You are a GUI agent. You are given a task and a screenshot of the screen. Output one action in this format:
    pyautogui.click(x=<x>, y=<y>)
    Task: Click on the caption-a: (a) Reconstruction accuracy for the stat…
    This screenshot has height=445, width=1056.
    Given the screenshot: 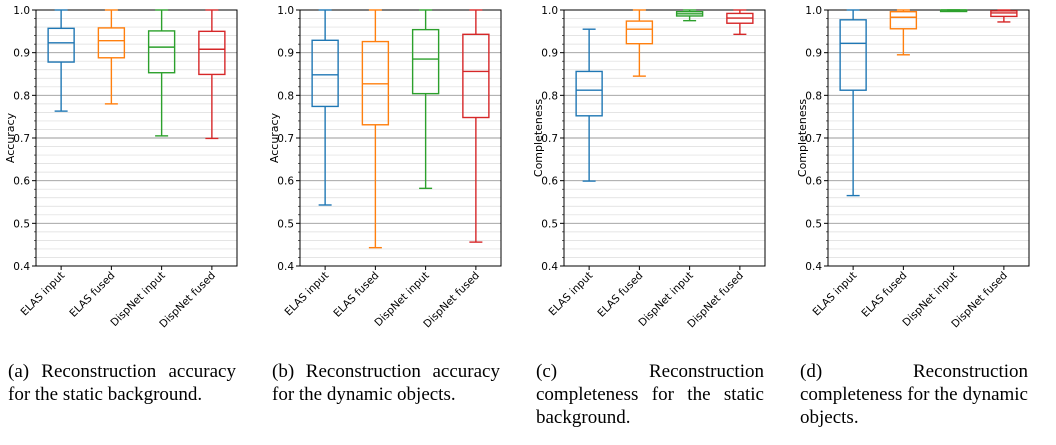 What is the action you would take?
    pyautogui.click(x=122, y=383)
    